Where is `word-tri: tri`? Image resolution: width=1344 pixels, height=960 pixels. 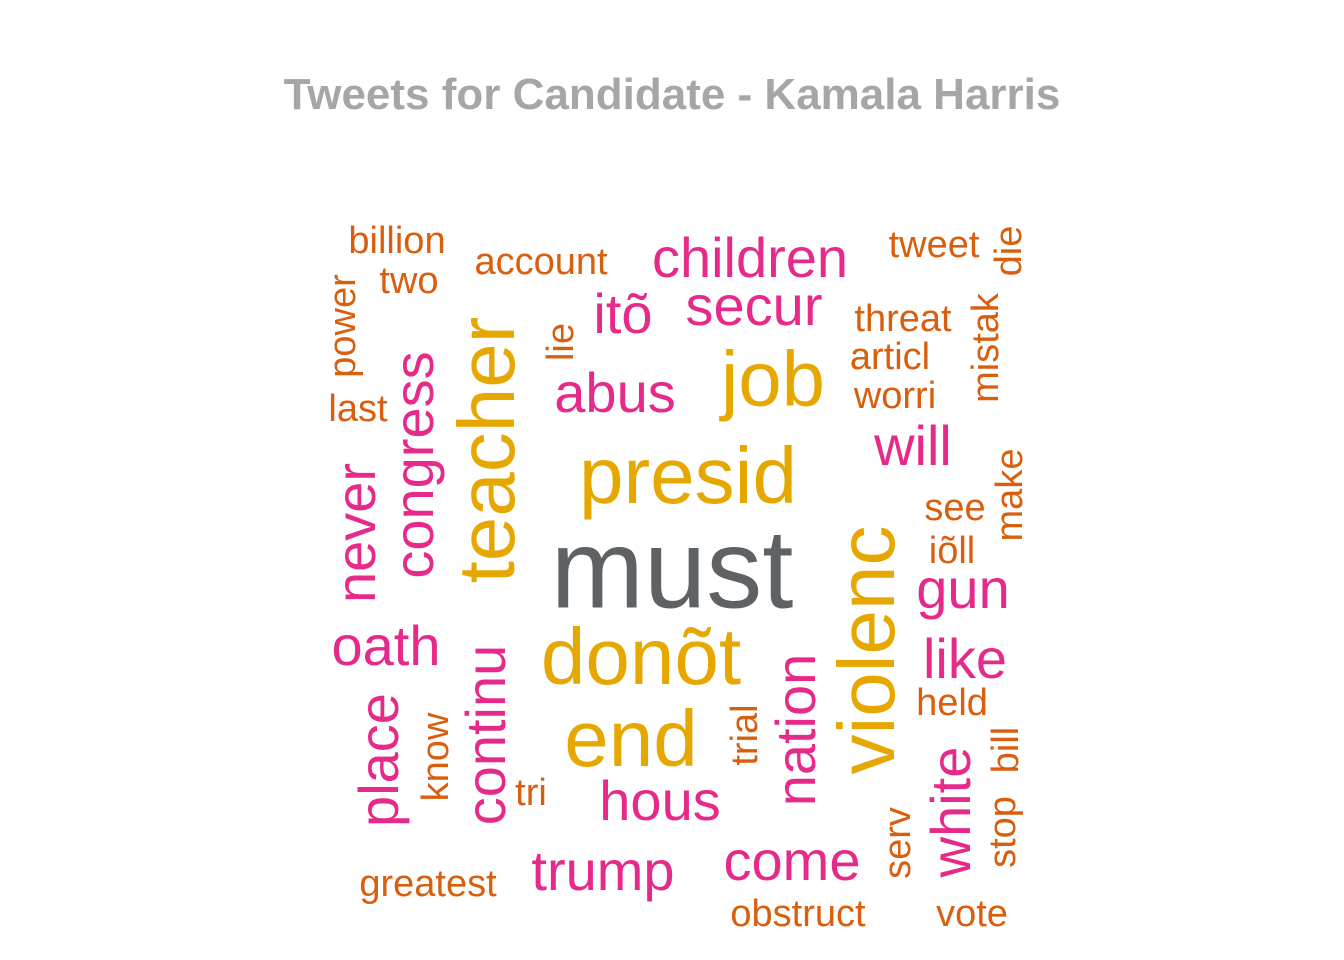 word-tri: tri is located at coordinates (531, 793).